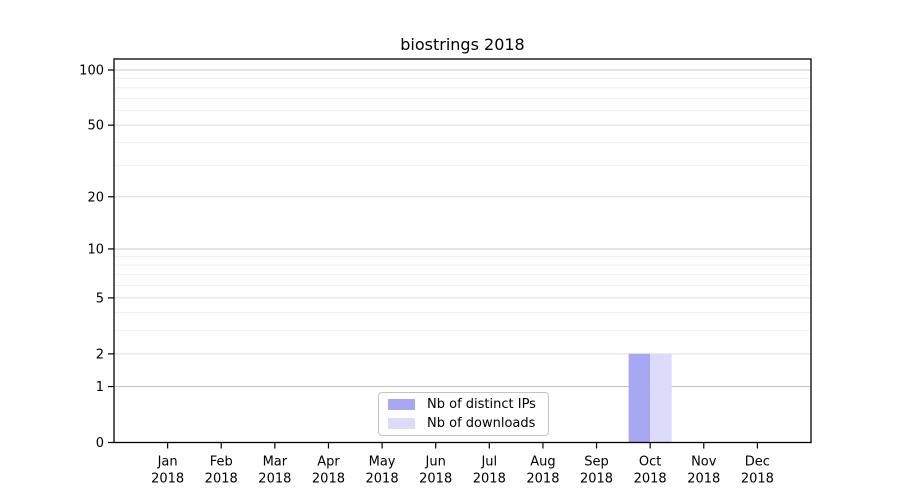 Image resolution: width=900 pixels, height=500 pixels. I want to click on bar-downloads, so click(661, 398).